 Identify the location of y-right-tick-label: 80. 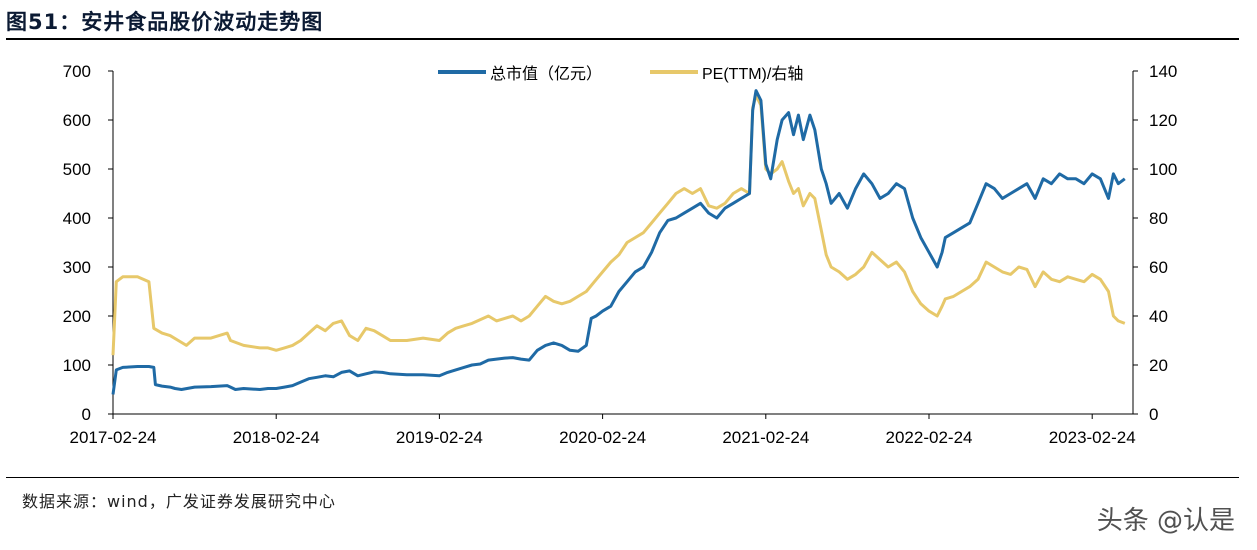
(1158, 218).